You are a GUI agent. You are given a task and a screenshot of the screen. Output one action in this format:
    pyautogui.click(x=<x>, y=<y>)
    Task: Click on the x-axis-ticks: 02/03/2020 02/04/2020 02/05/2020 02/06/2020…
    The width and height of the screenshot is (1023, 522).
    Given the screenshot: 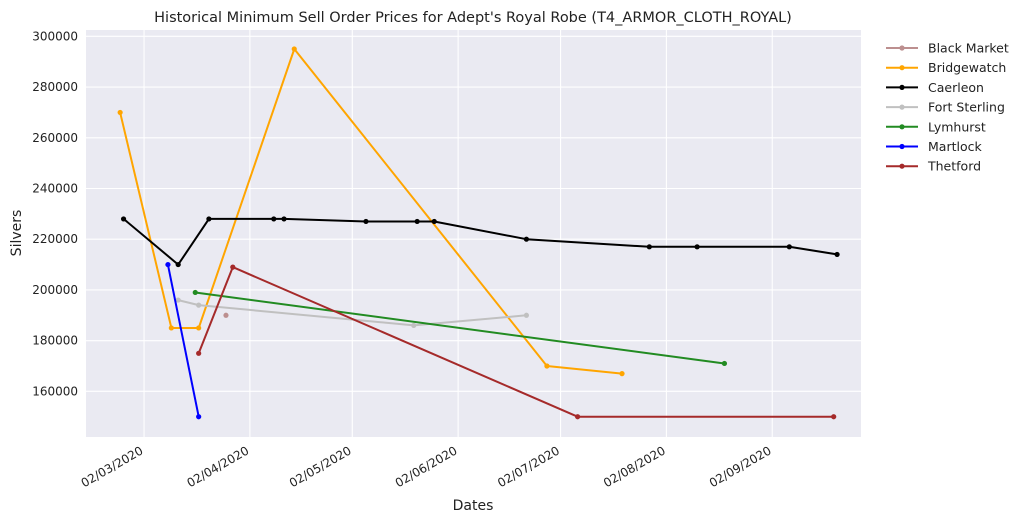 What is the action you would take?
    pyautogui.click(x=426, y=466)
    